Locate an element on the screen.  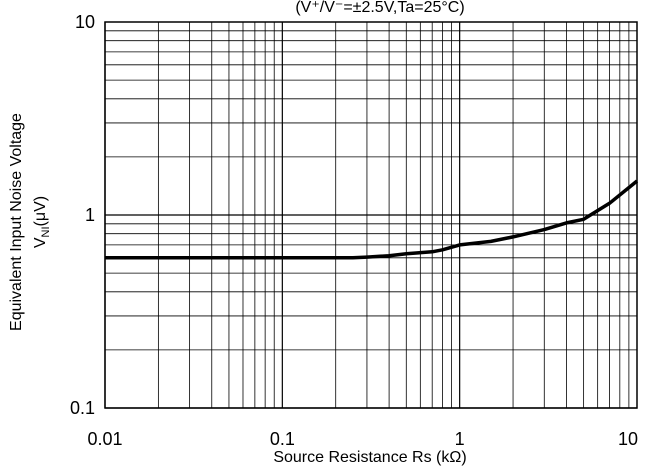
x-tick-label: 0.1 is located at coordinates (282, 439).